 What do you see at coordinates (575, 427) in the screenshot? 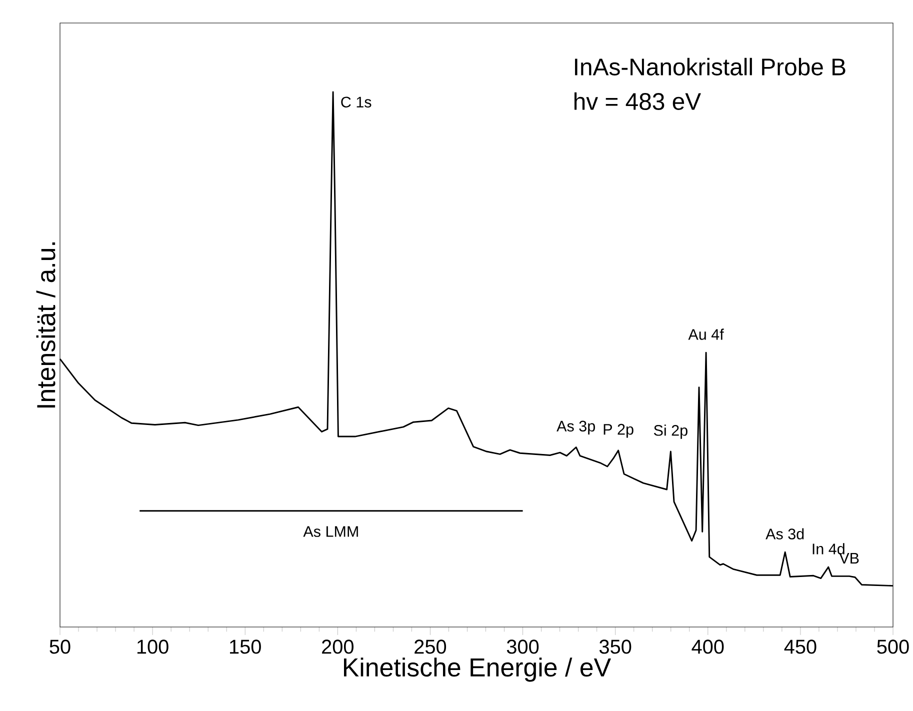
I see `annotation: As 3p` at bounding box center [575, 427].